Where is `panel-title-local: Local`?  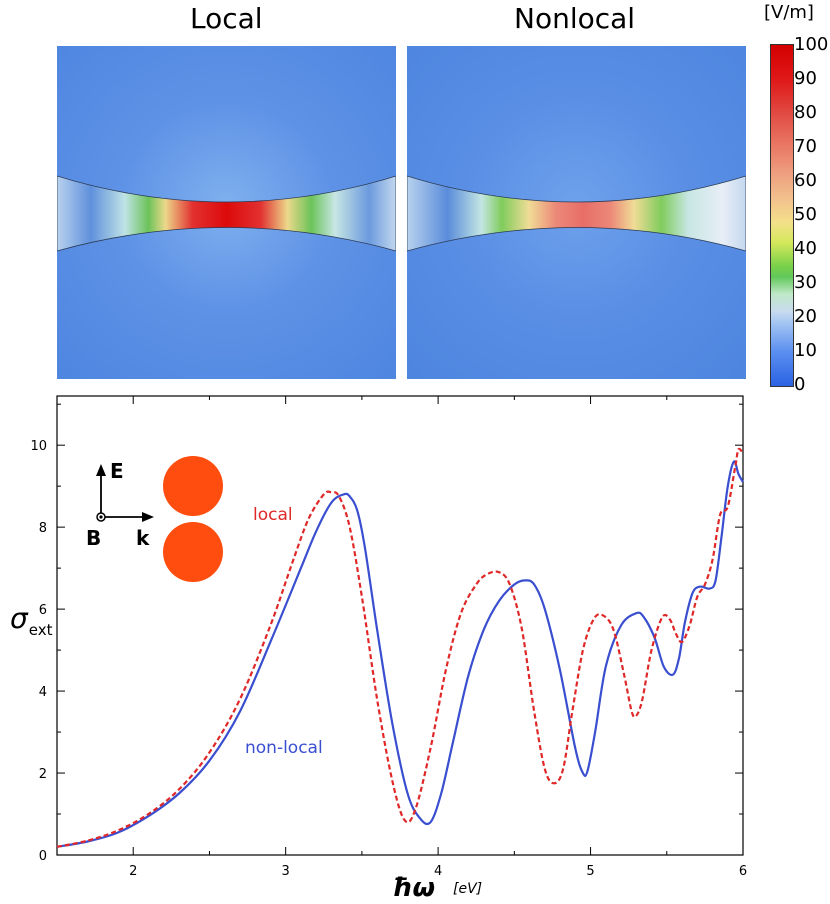 panel-title-local: Local is located at coordinates (226, 18).